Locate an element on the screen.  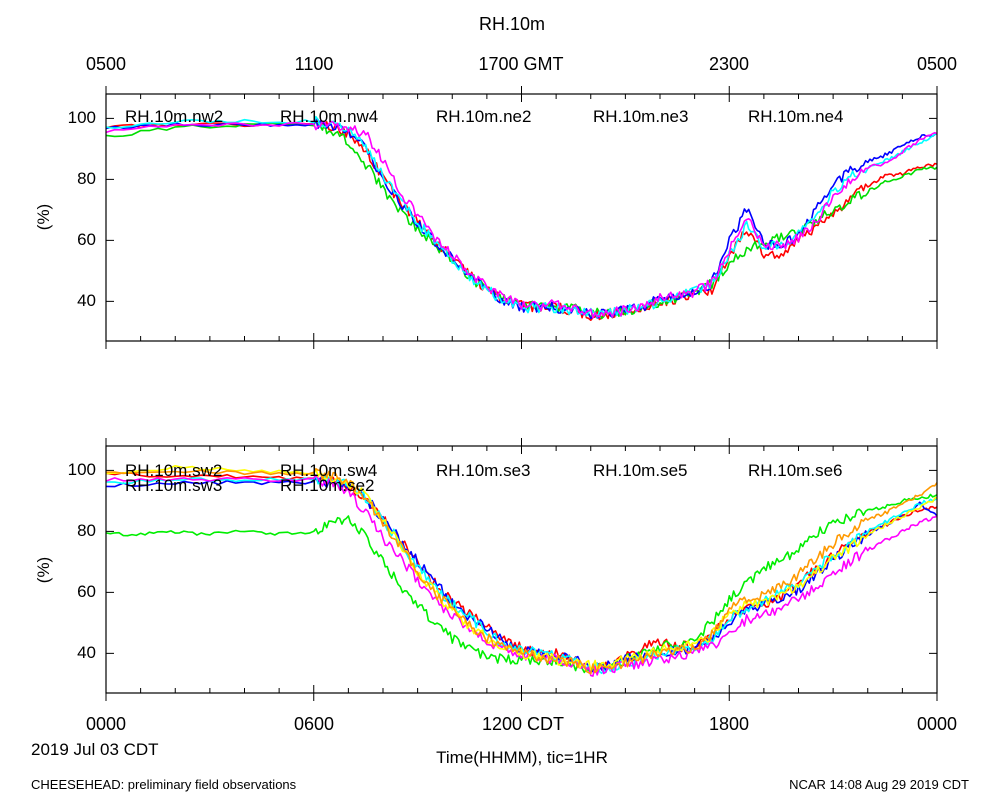
legend-entry: RH.10m.se5 is located at coordinates (640, 470).